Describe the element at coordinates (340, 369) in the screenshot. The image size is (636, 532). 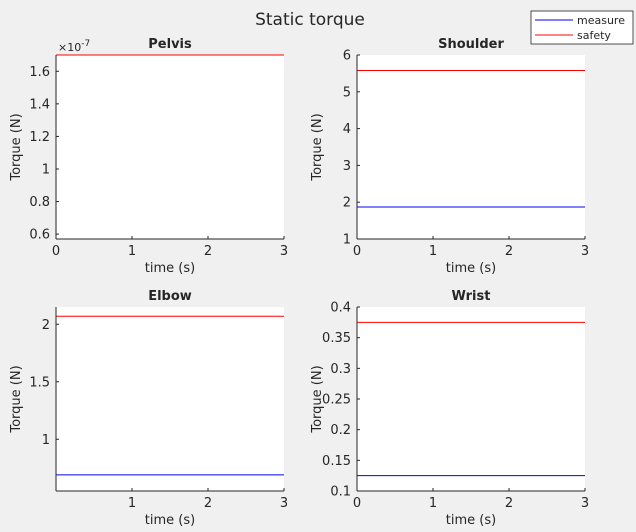
I see `y-tick-label: 0.3` at that location.